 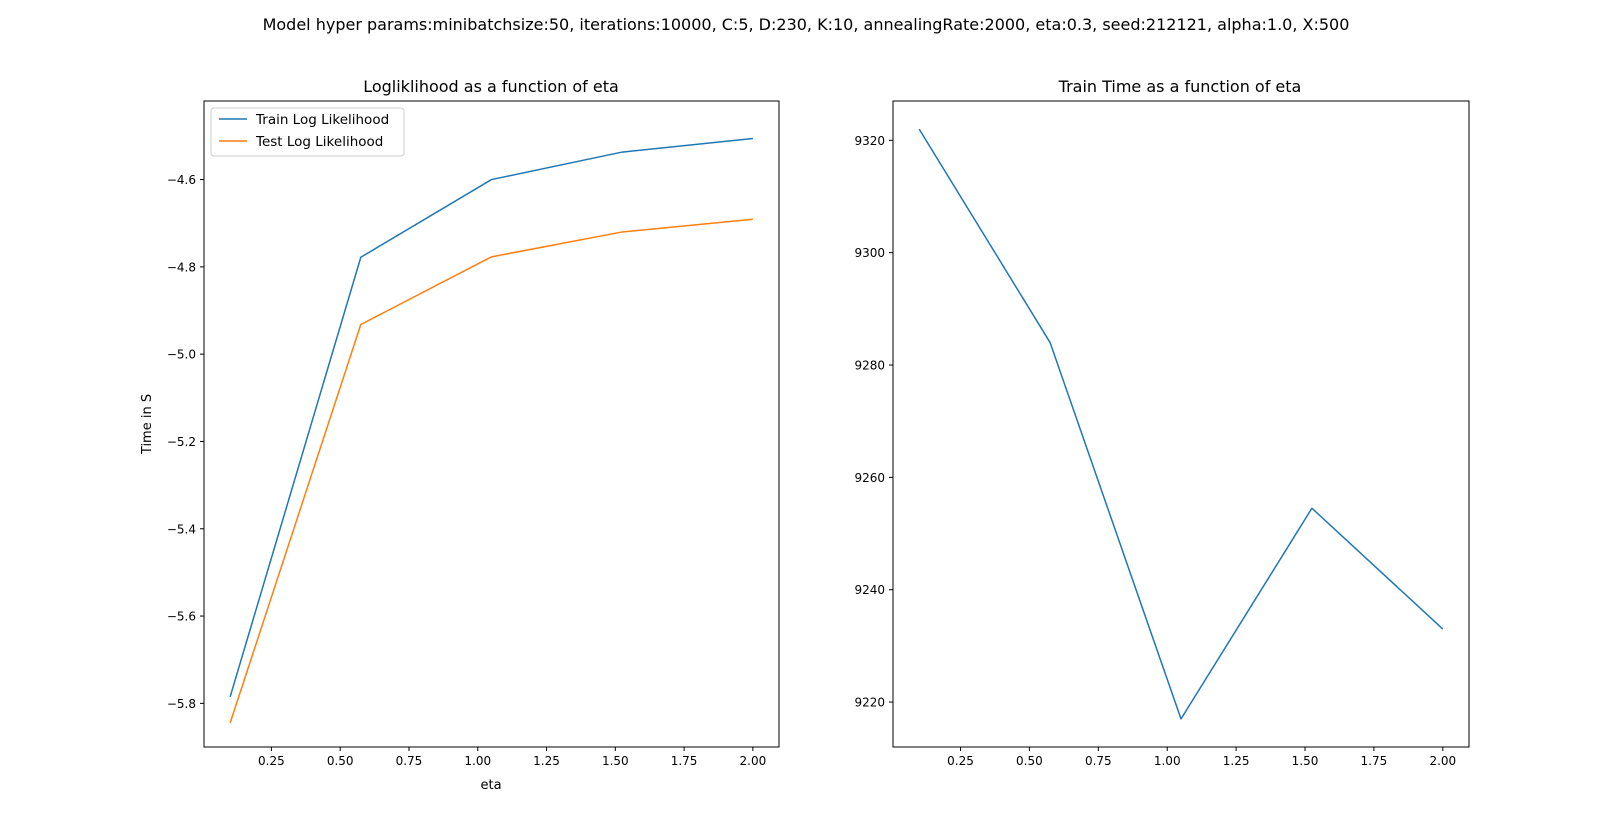 I want to click on loglikelihood-y-tick-label: −5.6, so click(x=181, y=617).